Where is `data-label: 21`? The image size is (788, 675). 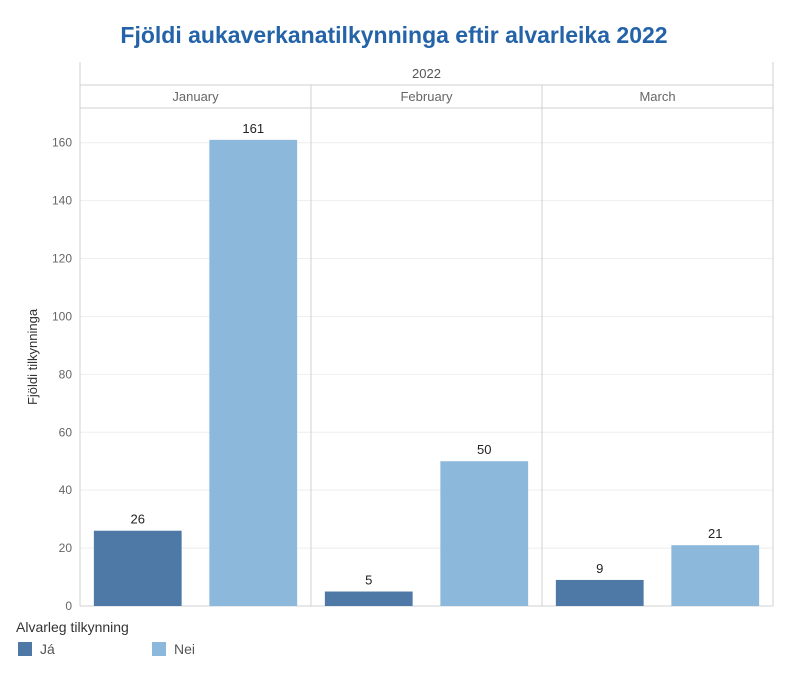 data-label: 21 is located at coordinates (715, 533).